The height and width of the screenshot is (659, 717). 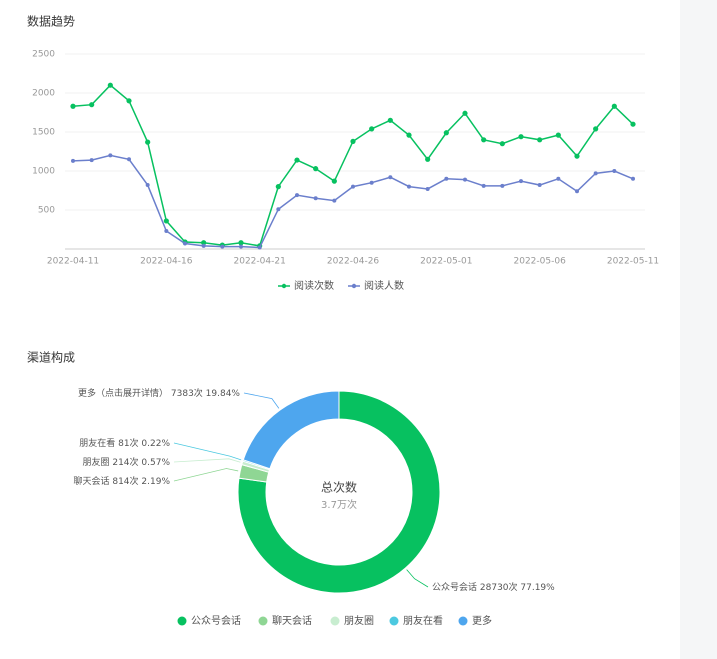 I want to click on y-tick-label: 1000, so click(x=43, y=172).